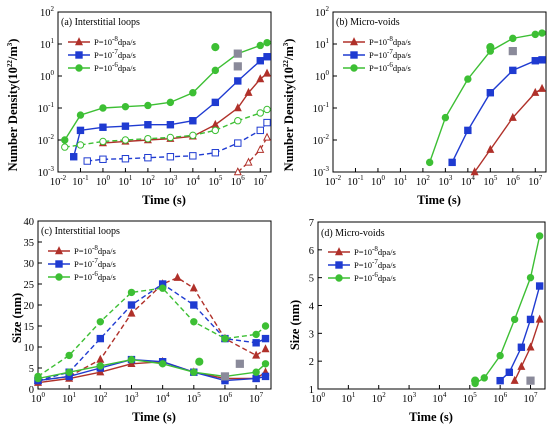 The height and width of the screenshot is (431, 550). I want to click on ylabel-b: Number Density(1022/m3), so click(289, 105).